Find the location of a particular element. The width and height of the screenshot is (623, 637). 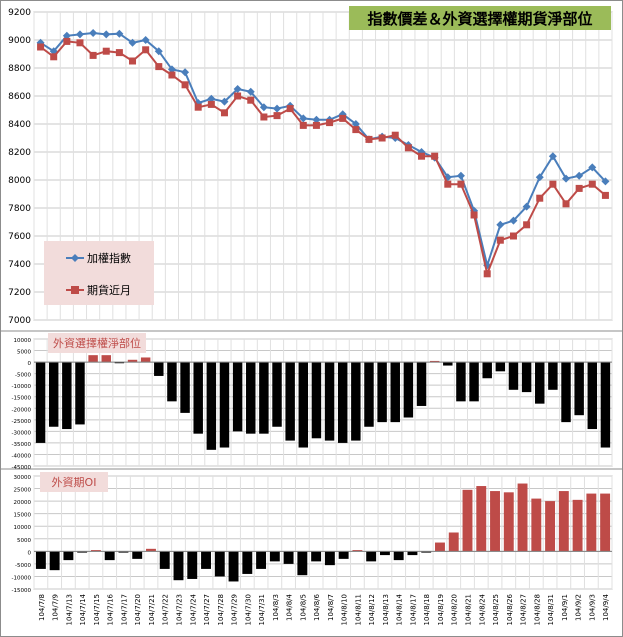

index-chart-legend is located at coordinates (99, 273).